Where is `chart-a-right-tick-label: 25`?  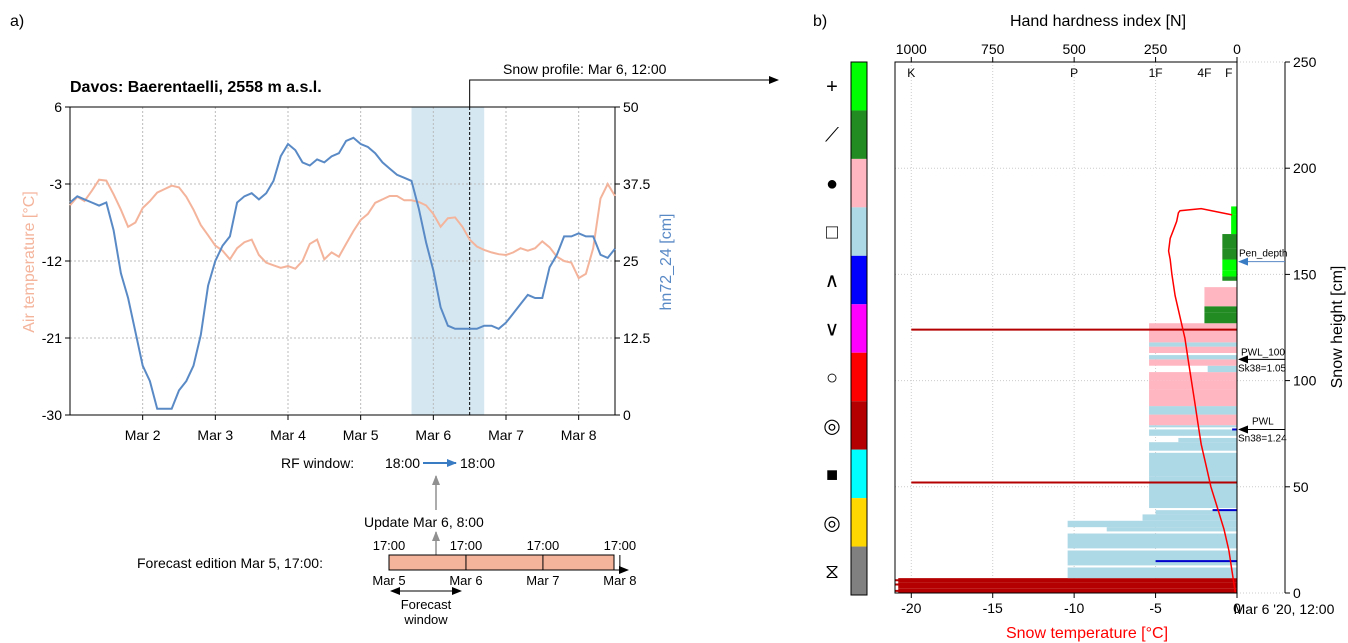 chart-a-right-tick-label: 25 is located at coordinates (631, 261).